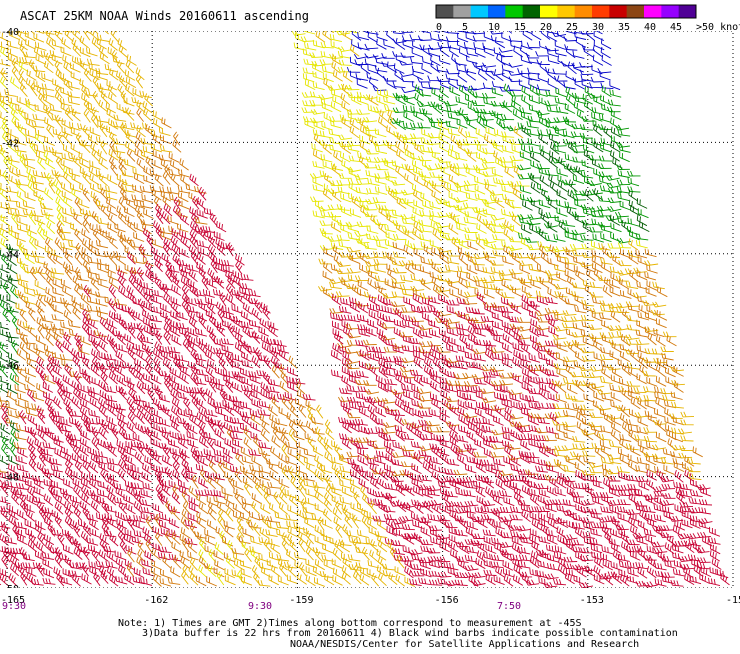  Describe the element at coordinates (688, 11) in the screenshot. I see `legend-swatch` at that location.